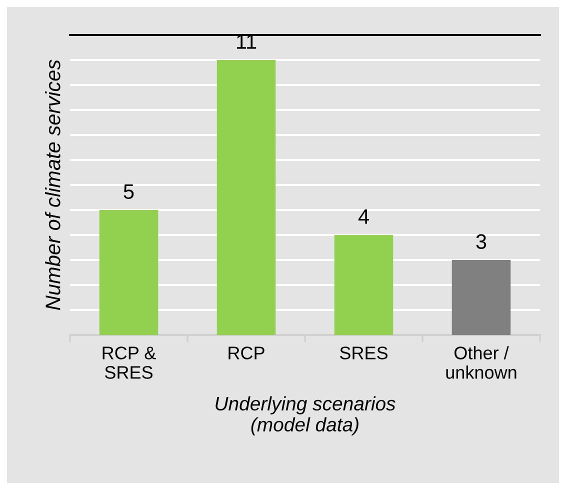  I want to click on x-tick-label: RCP & SRES, so click(129, 362).